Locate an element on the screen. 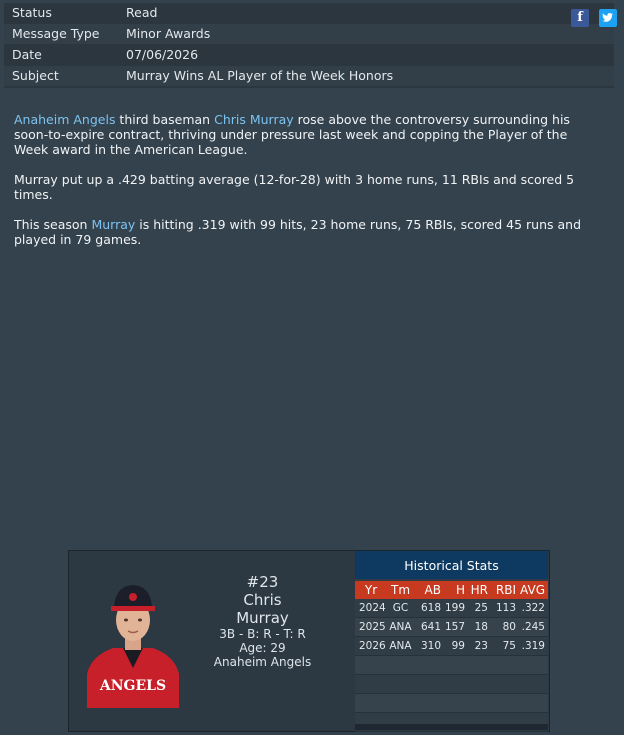  table-row: 2024 GC 618 199 25 113 .322 is located at coordinates (451, 608).